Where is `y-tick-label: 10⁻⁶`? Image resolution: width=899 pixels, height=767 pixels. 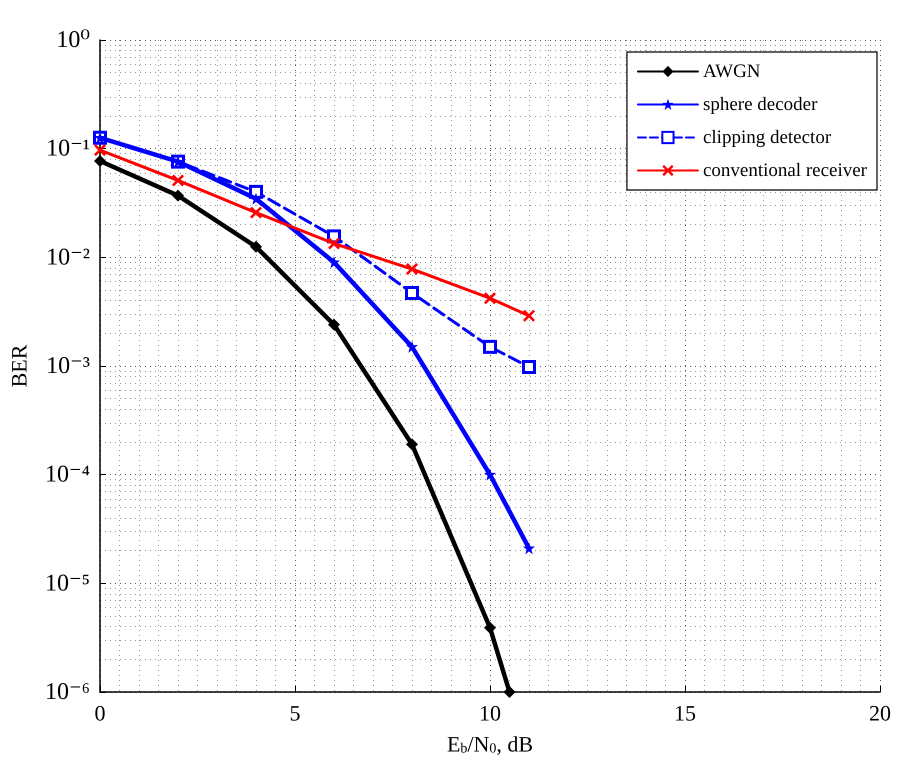
y-tick-label: 10⁻⁶ is located at coordinates (67, 692).